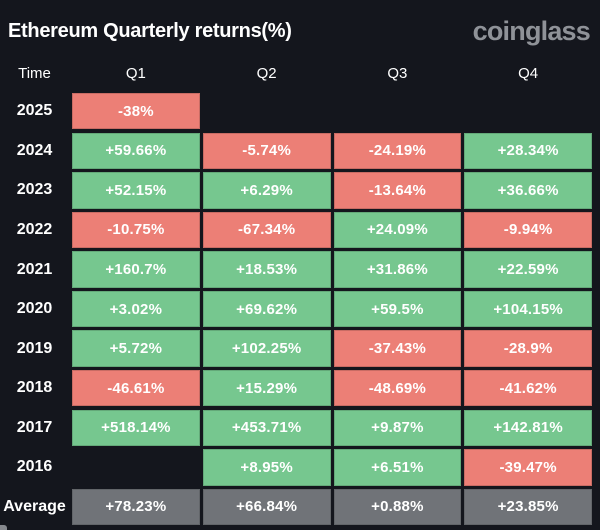  What do you see at coordinates (266, 348) in the screenshot?
I see `value-cell: +102.25%` at bounding box center [266, 348].